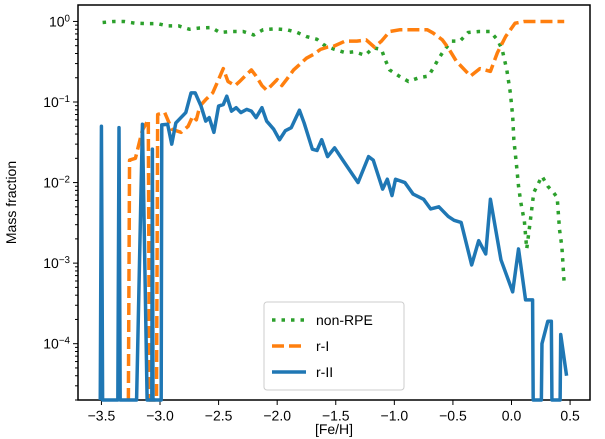  I want to click on y-tick-label: 10$^{0}$, so click(59, 21).